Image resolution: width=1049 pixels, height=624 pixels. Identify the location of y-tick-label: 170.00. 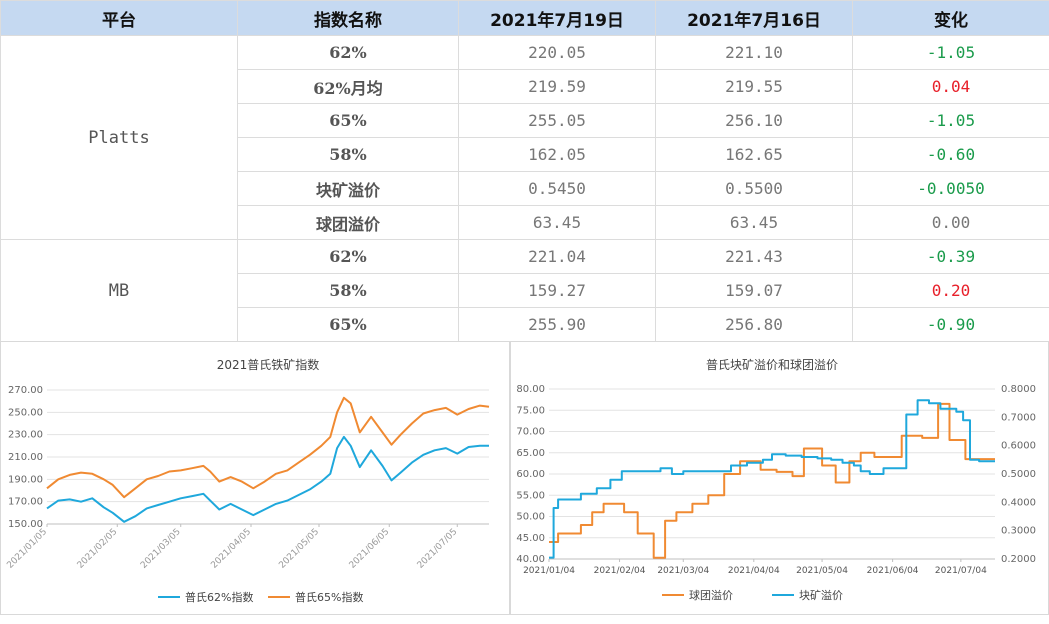
(25, 502).